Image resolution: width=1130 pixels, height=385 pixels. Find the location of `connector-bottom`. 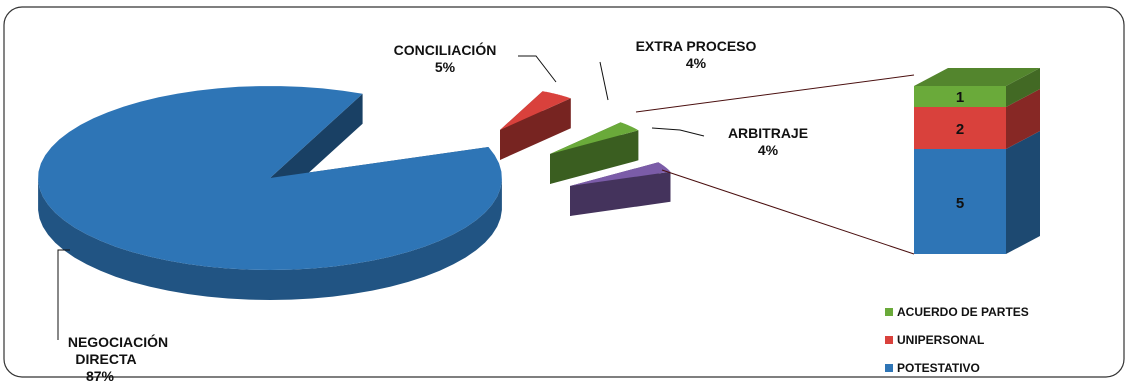

connector-bottom is located at coordinates (788, 212).